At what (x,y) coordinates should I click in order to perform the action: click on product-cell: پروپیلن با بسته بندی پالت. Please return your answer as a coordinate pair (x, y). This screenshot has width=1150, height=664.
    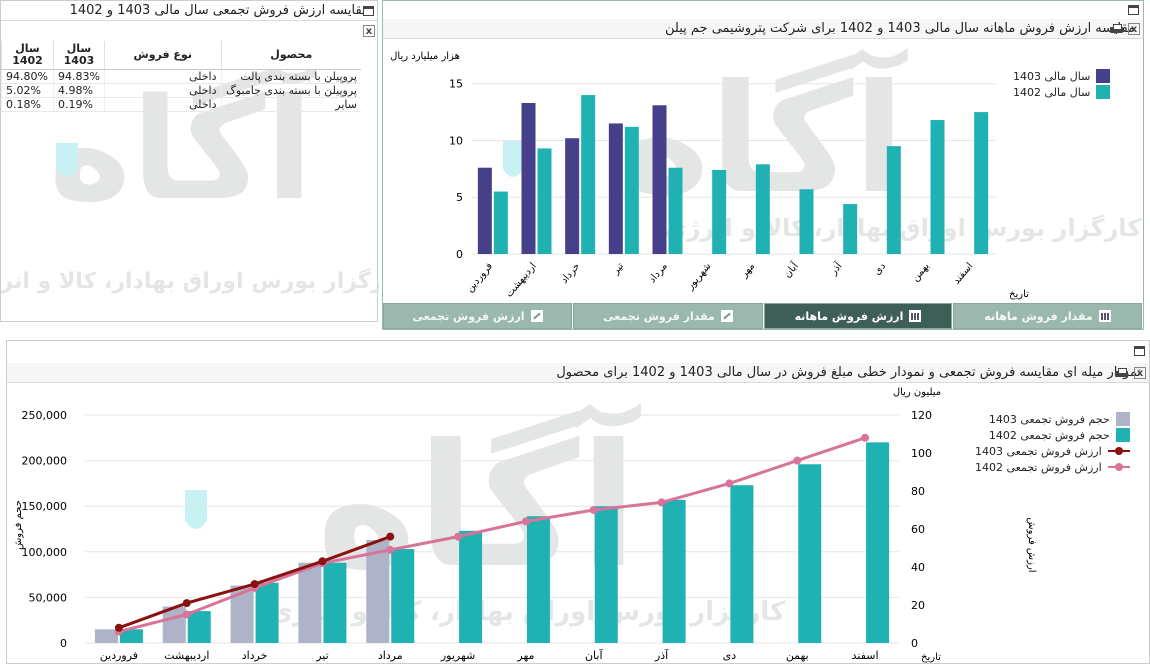
    Looking at the image, I should click on (290, 76).